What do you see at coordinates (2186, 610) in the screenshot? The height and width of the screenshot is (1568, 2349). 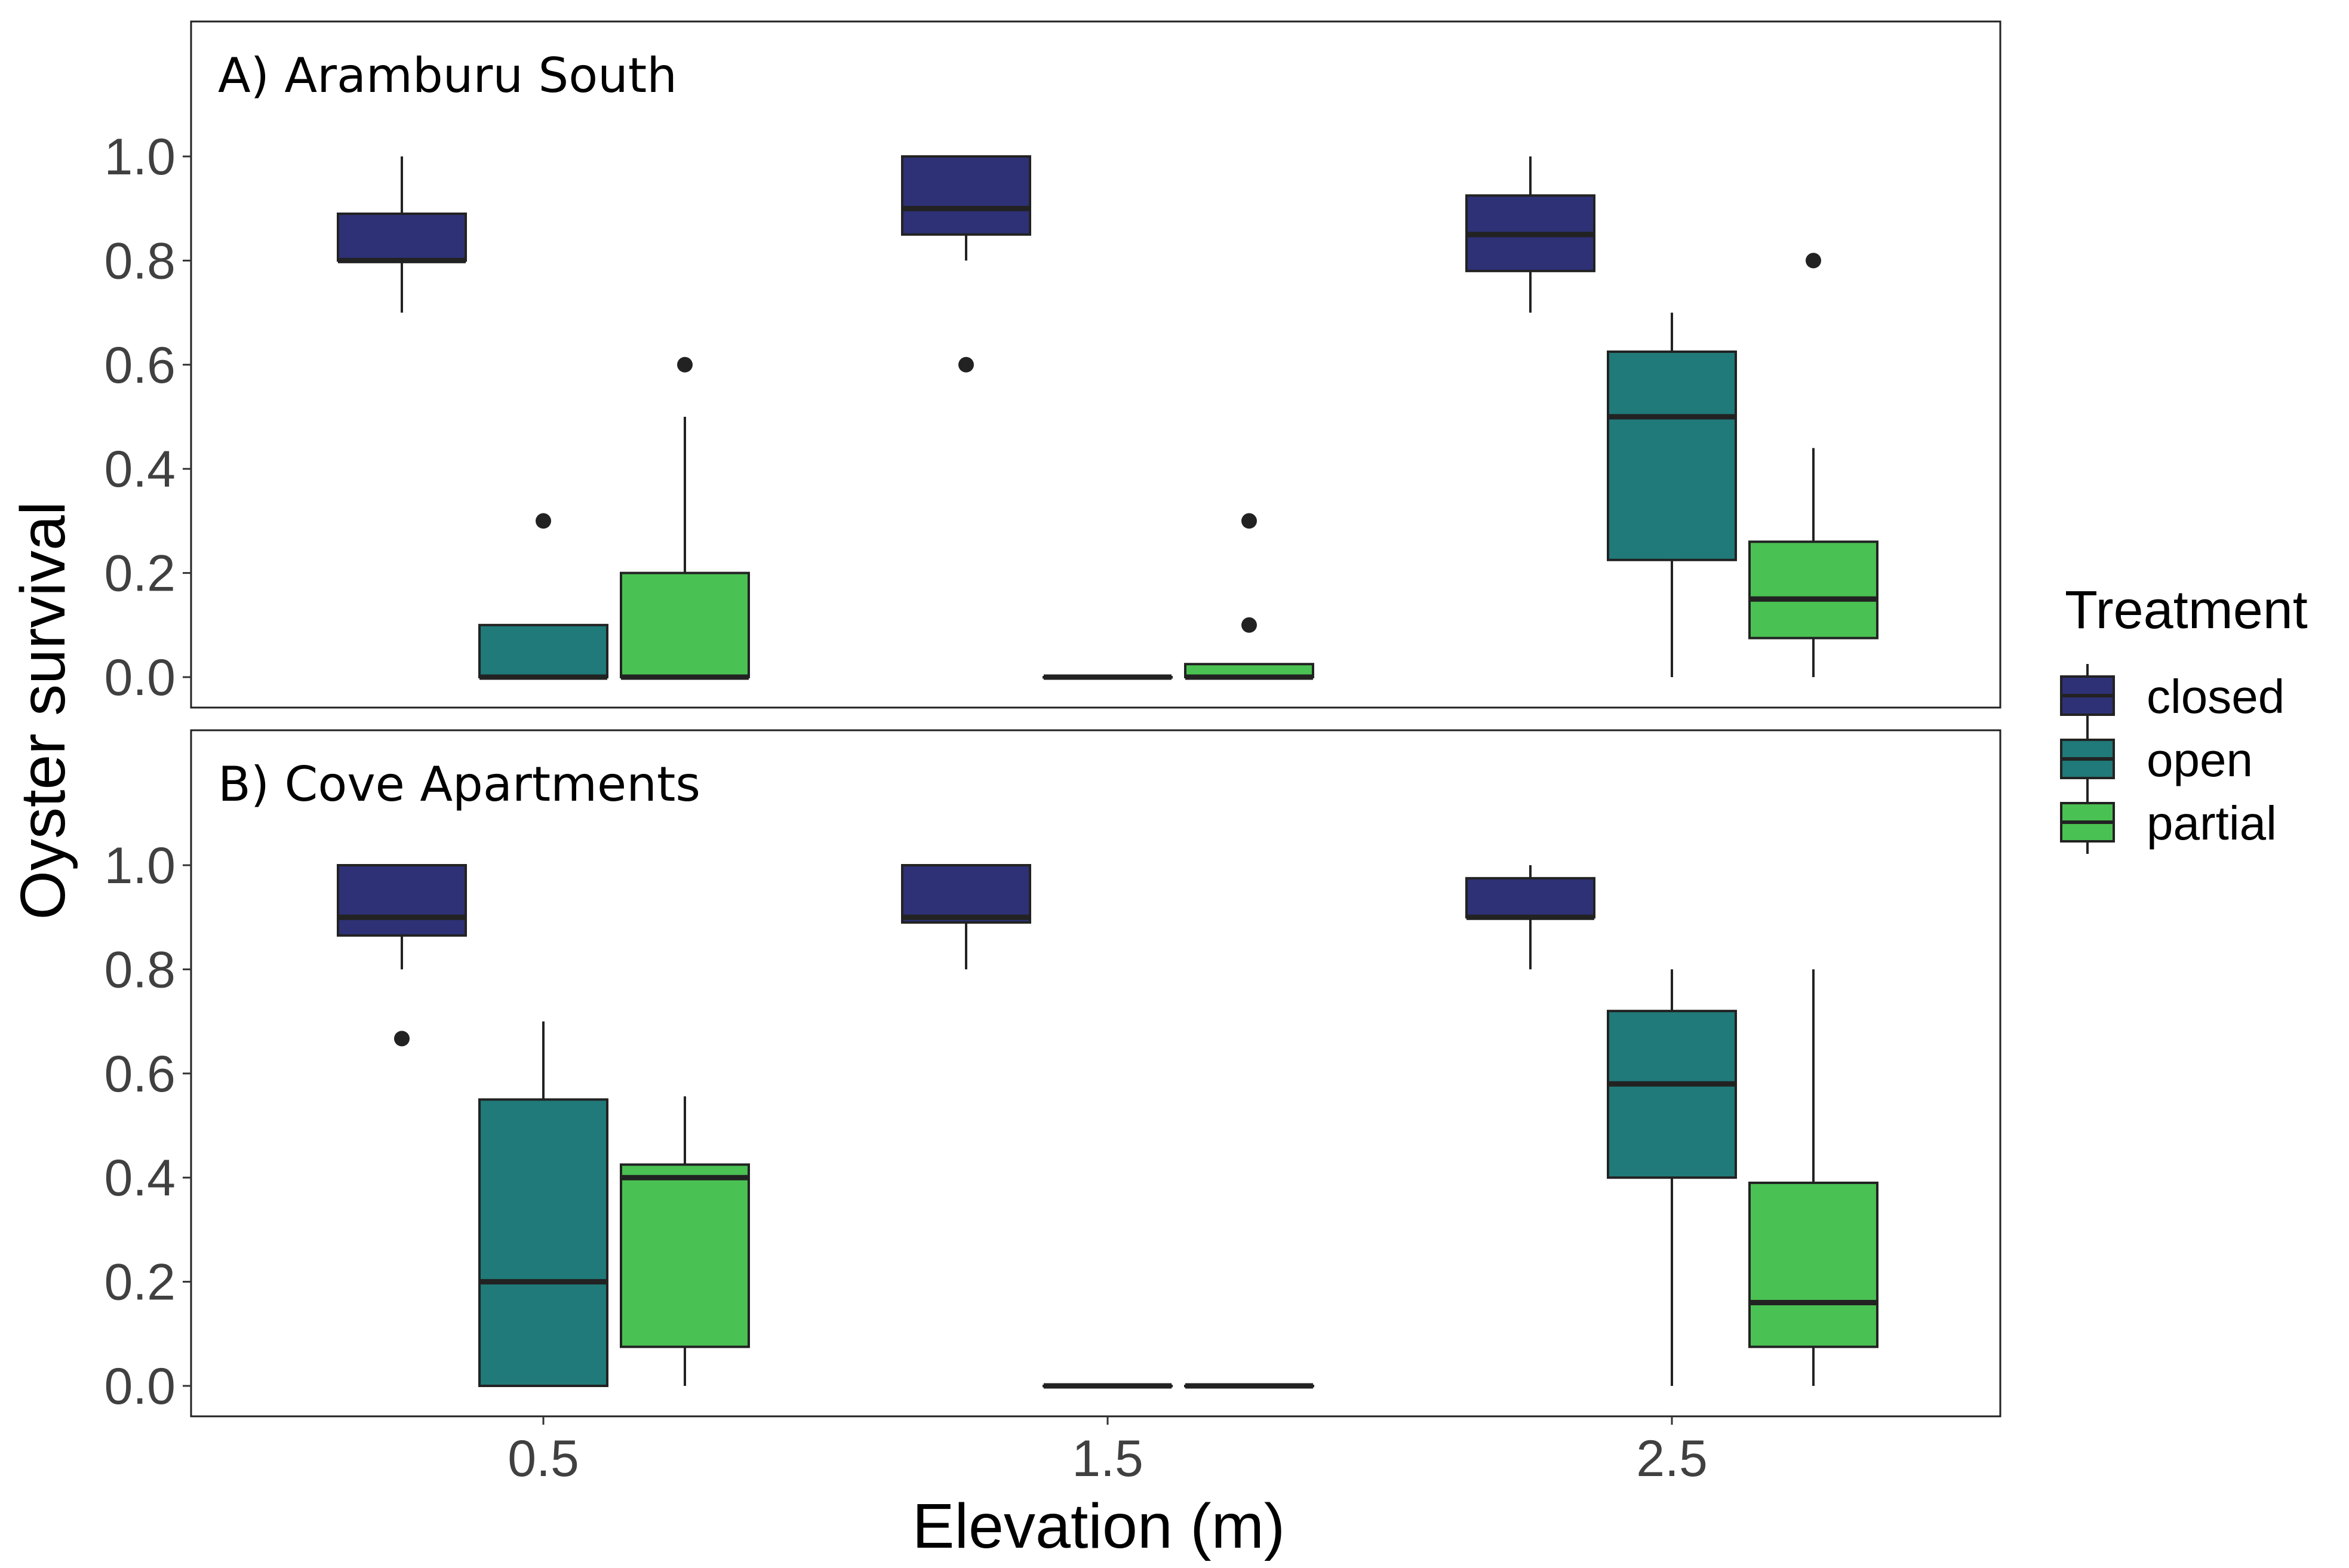 I see `legend-title: Treatment` at bounding box center [2186, 610].